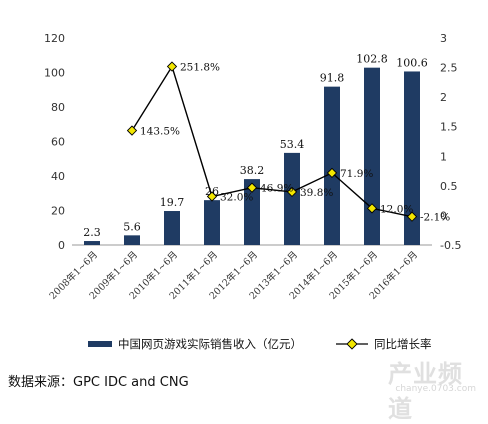  Describe the element at coordinates (252, 170) in the screenshot. I see `bar-value-label: 38.2` at that location.